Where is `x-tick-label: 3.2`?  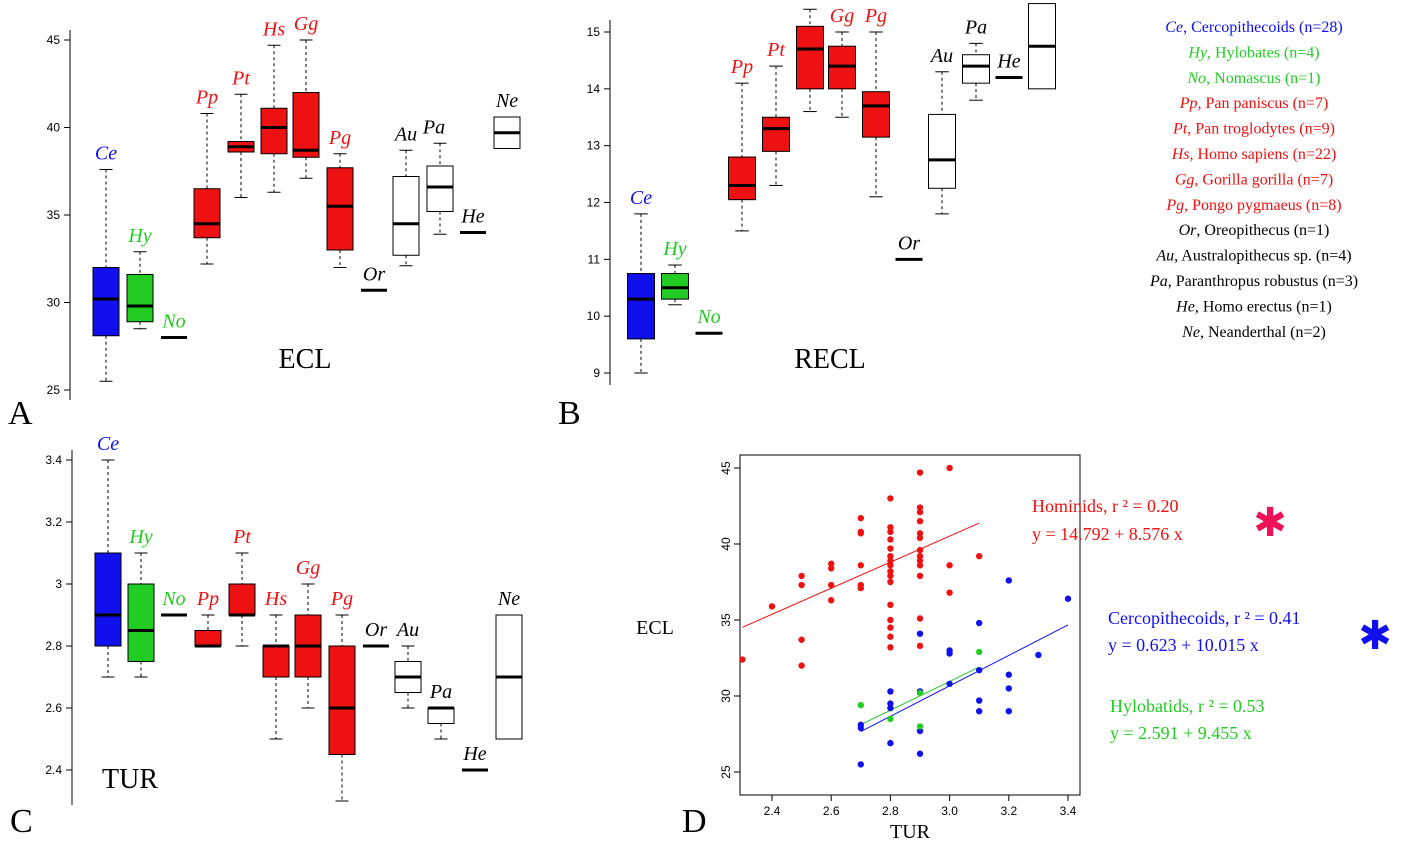
x-tick-label: 3.2 is located at coordinates (1008, 811).